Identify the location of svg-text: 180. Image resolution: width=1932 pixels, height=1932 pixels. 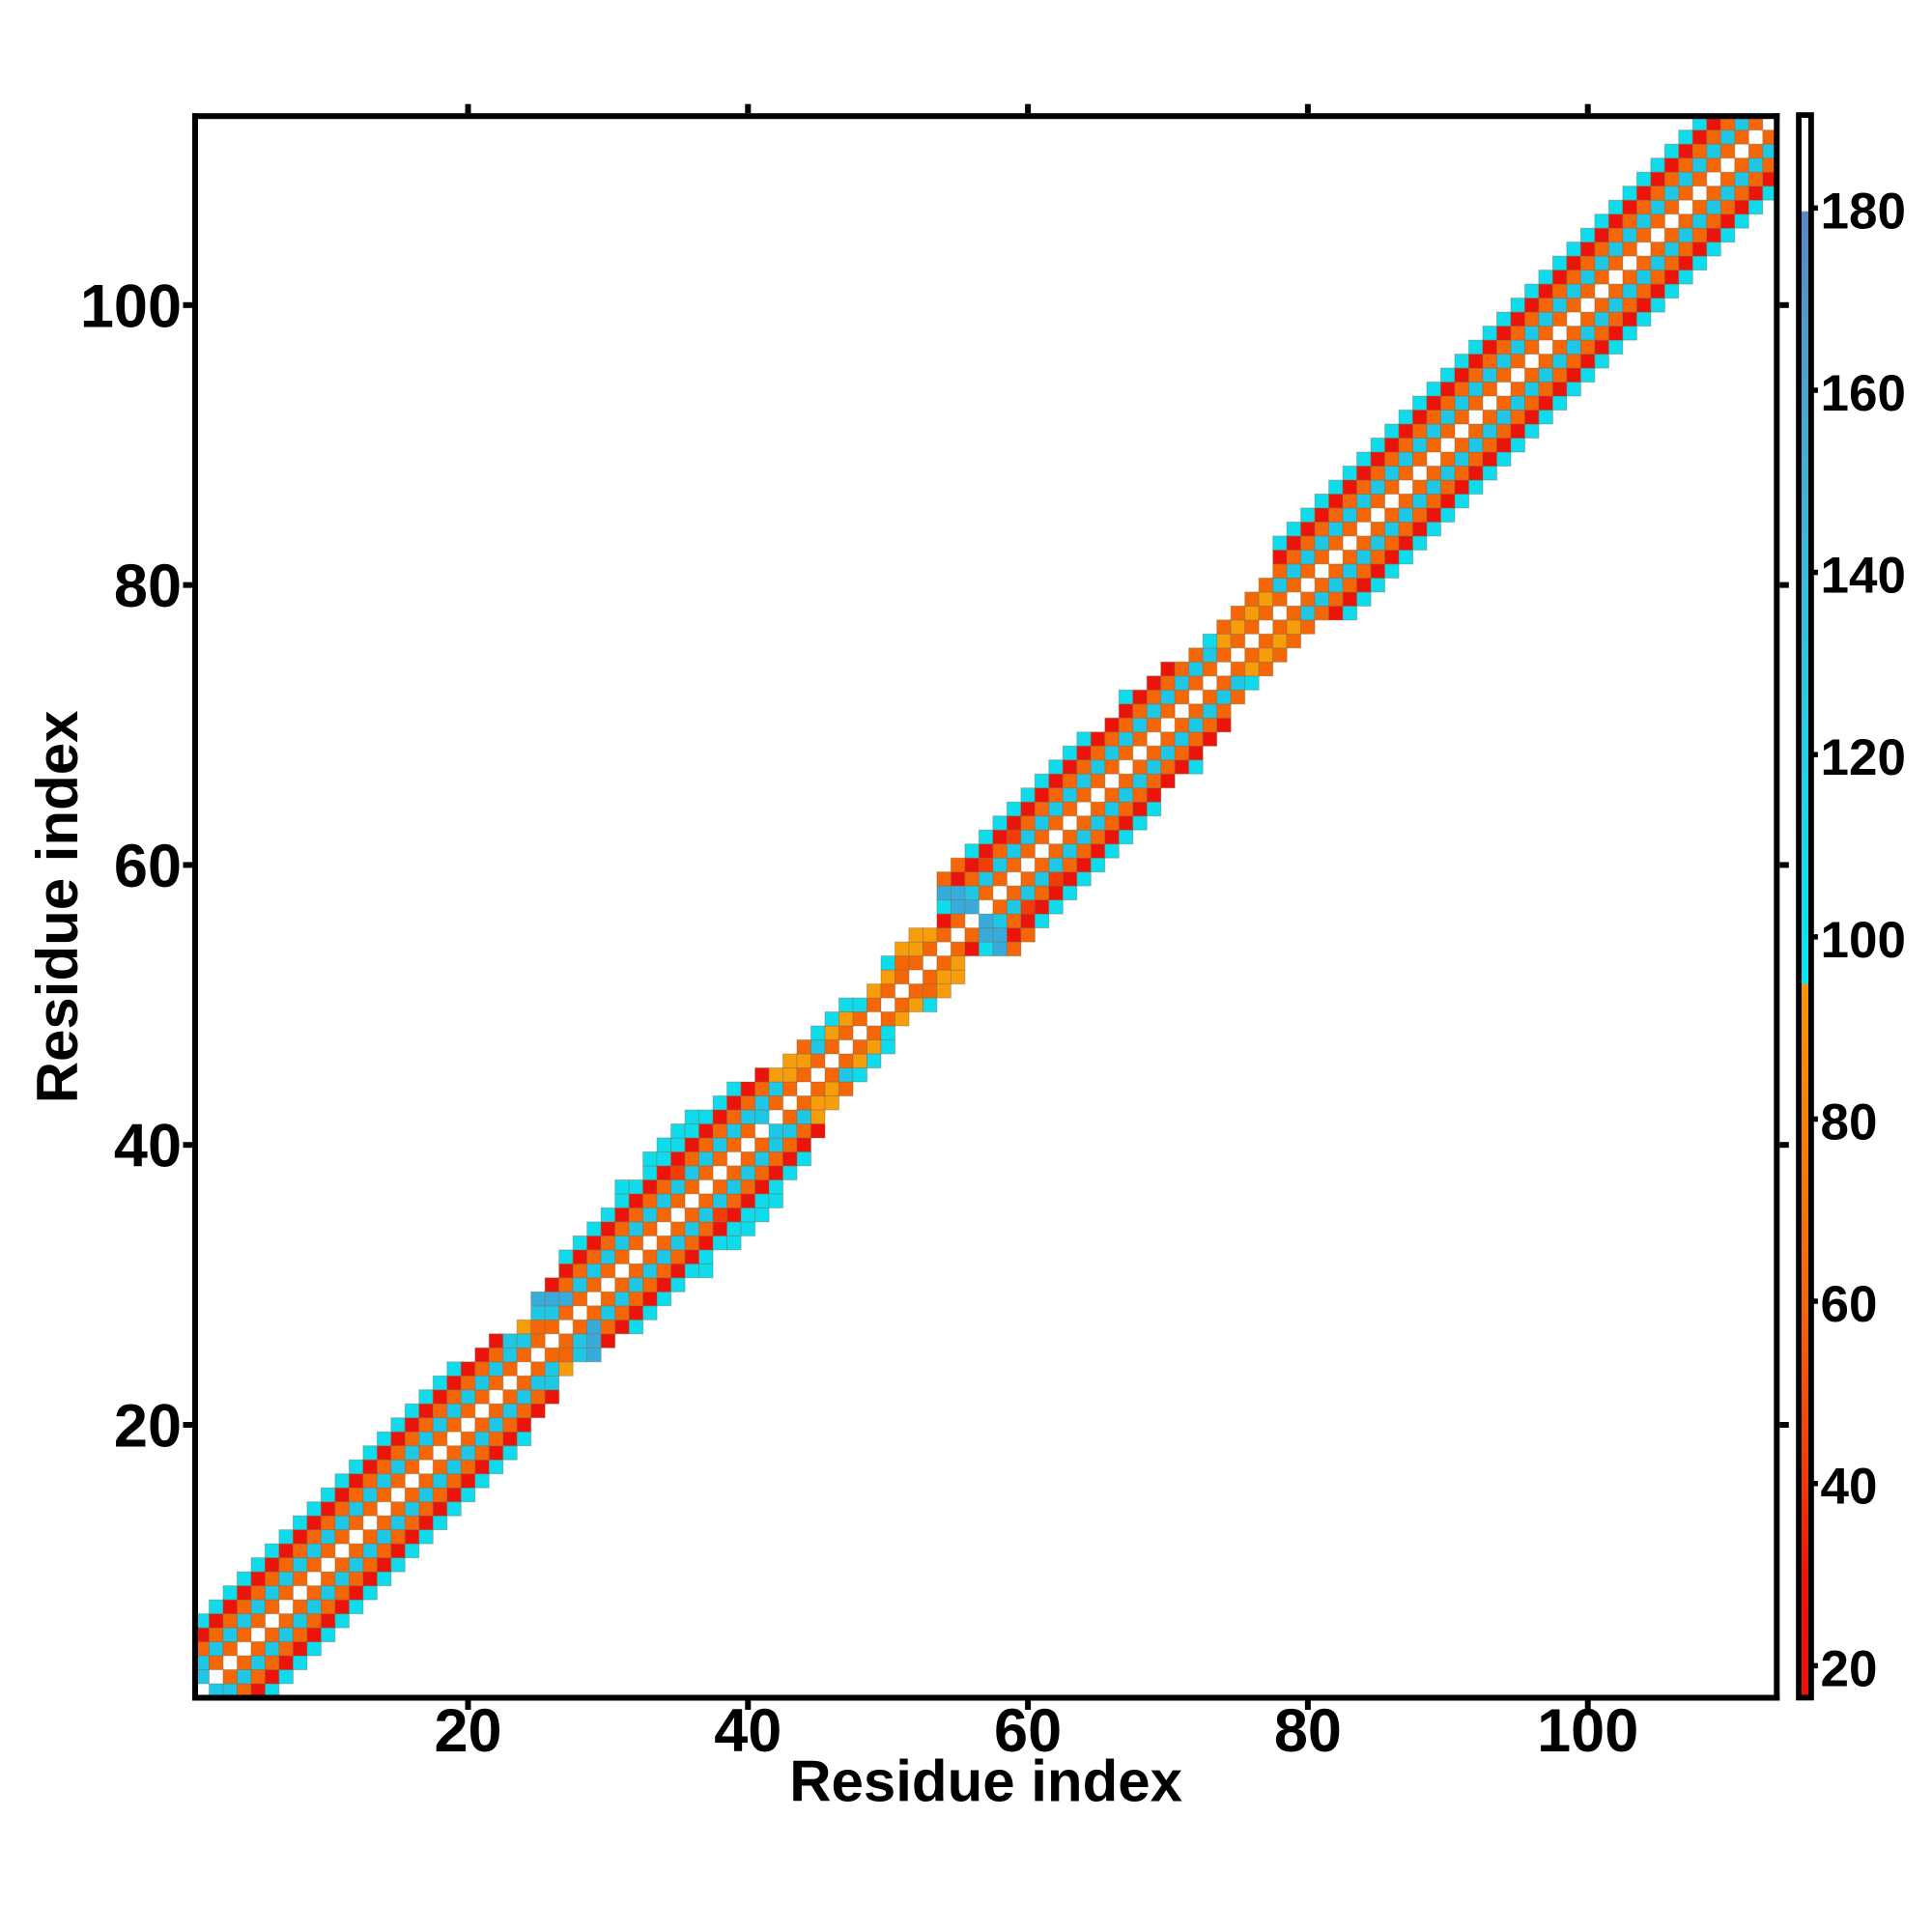
(1863, 211).